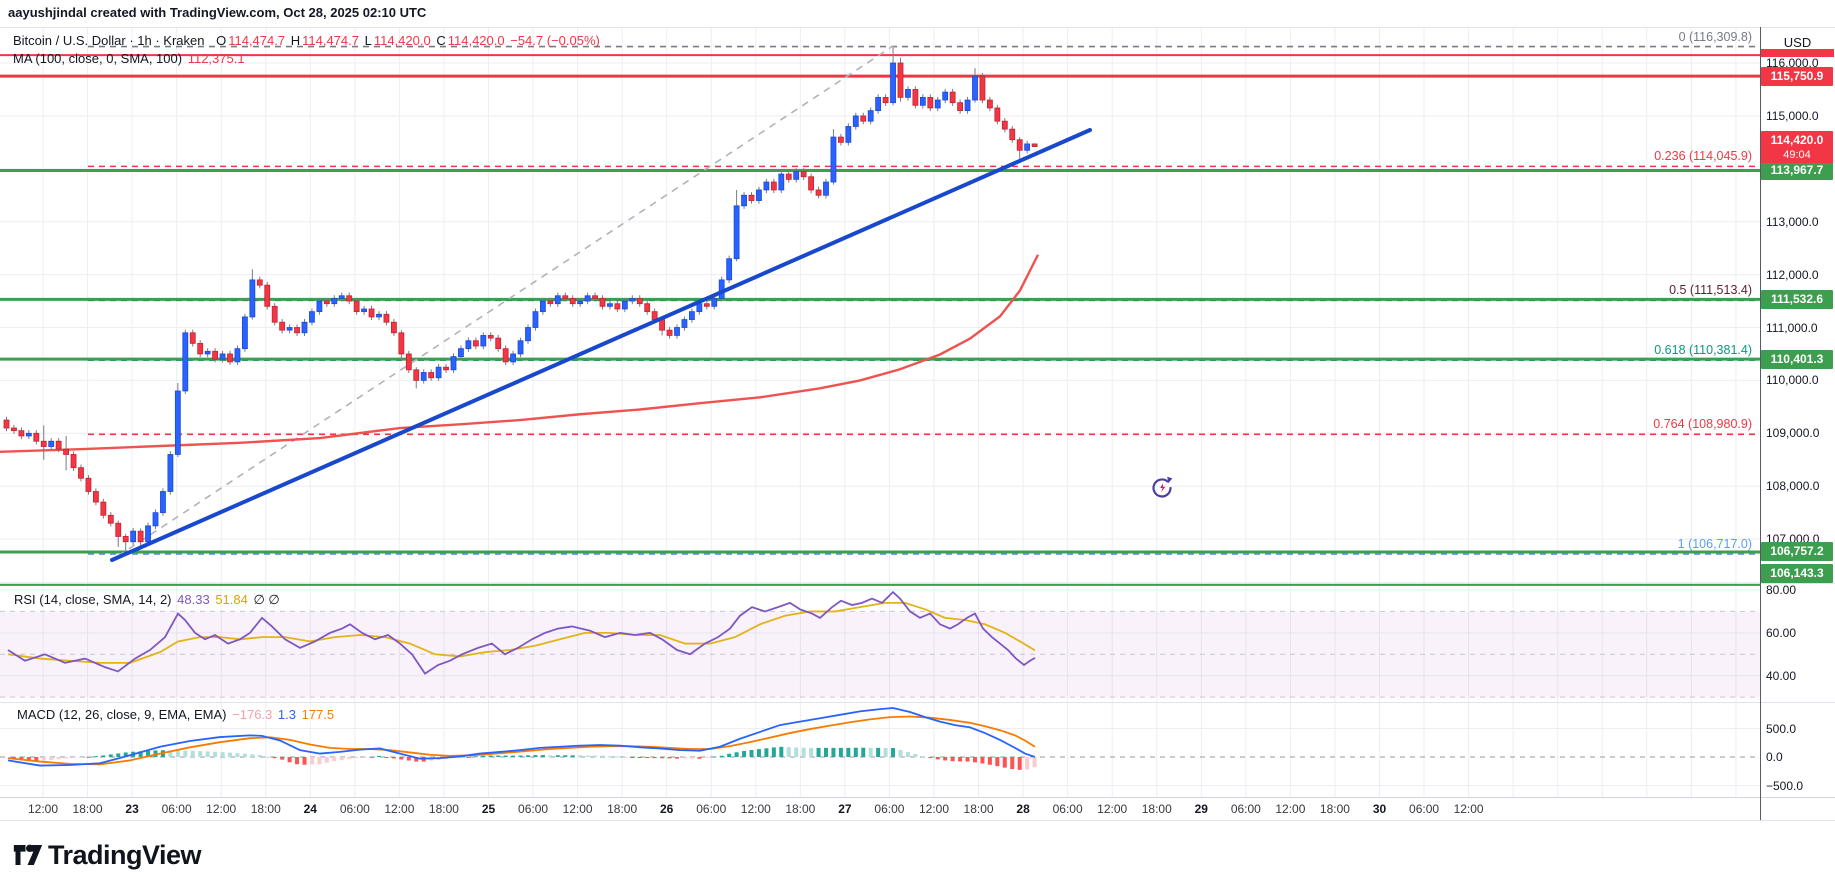 The width and height of the screenshot is (1835, 883). What do you see at coordinates (257, 40) in the screenshot?
I see `ohlc-open-value: 114,474.7` at bounding box center [257, 40].